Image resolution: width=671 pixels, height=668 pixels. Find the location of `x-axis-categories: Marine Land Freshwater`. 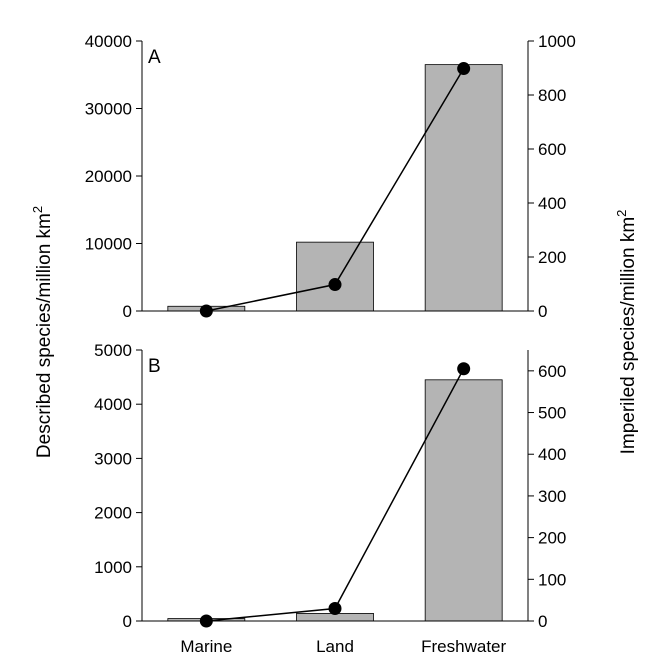

x-axis-categories: Marine Land Freshwater is located at coordinates (343, 646).